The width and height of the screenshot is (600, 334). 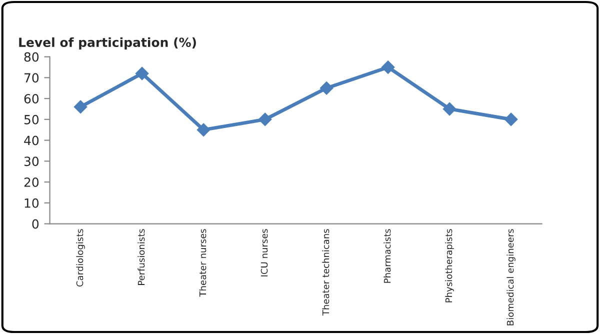 What do you see at coordinates (31, 141) in the screenshot?
I see `y-tick-label: 40` at bounding box center [31, 141].